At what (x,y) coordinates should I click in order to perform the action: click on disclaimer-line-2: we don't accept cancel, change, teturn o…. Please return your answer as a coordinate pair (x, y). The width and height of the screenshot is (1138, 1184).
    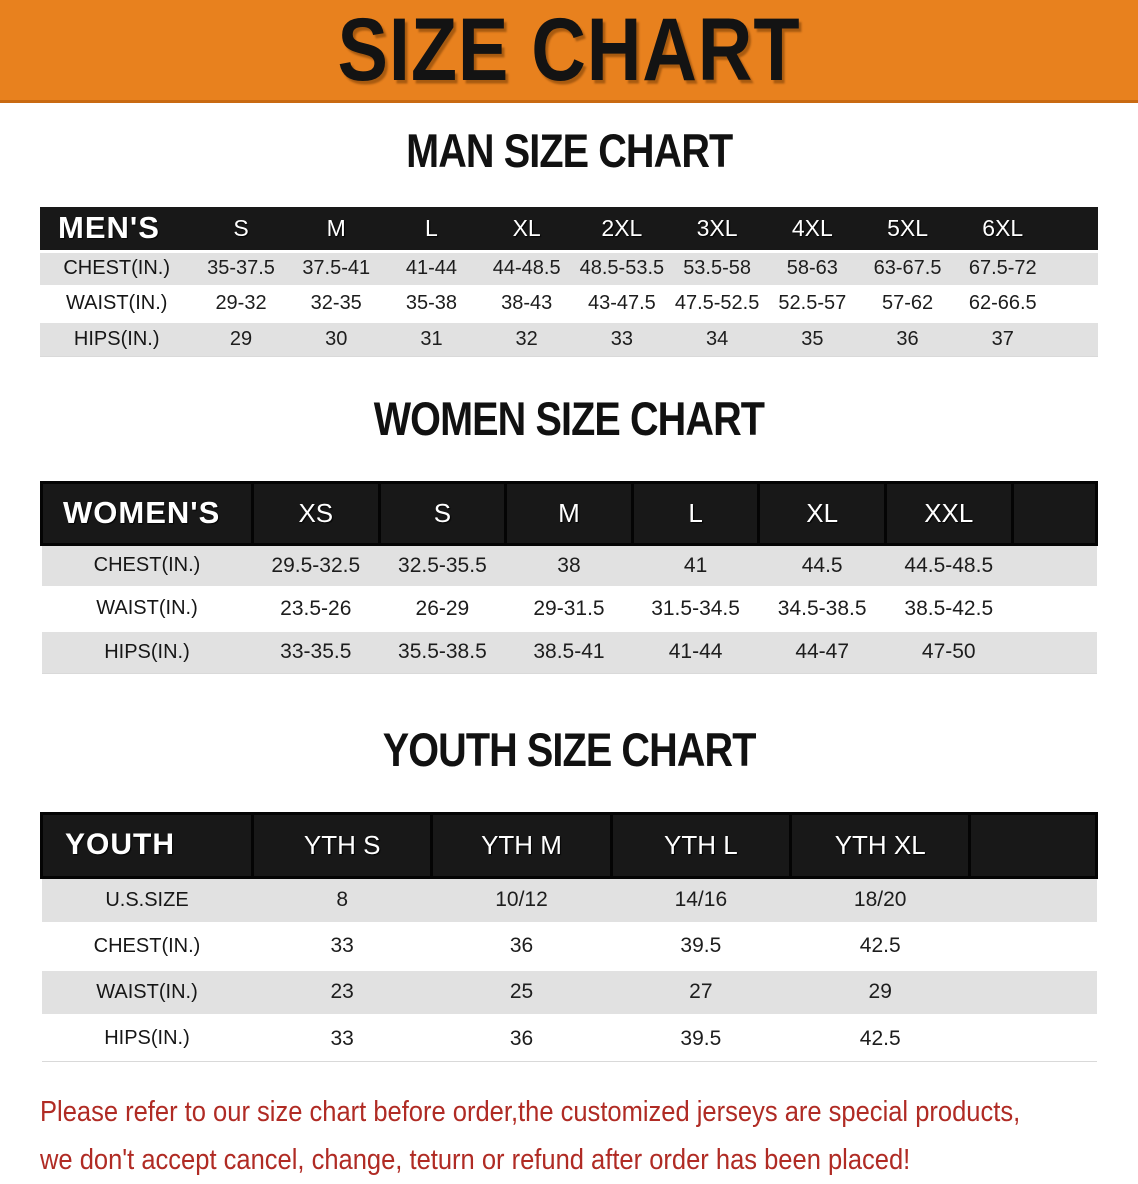
    Looking at the image, I should click on (475, 1159).